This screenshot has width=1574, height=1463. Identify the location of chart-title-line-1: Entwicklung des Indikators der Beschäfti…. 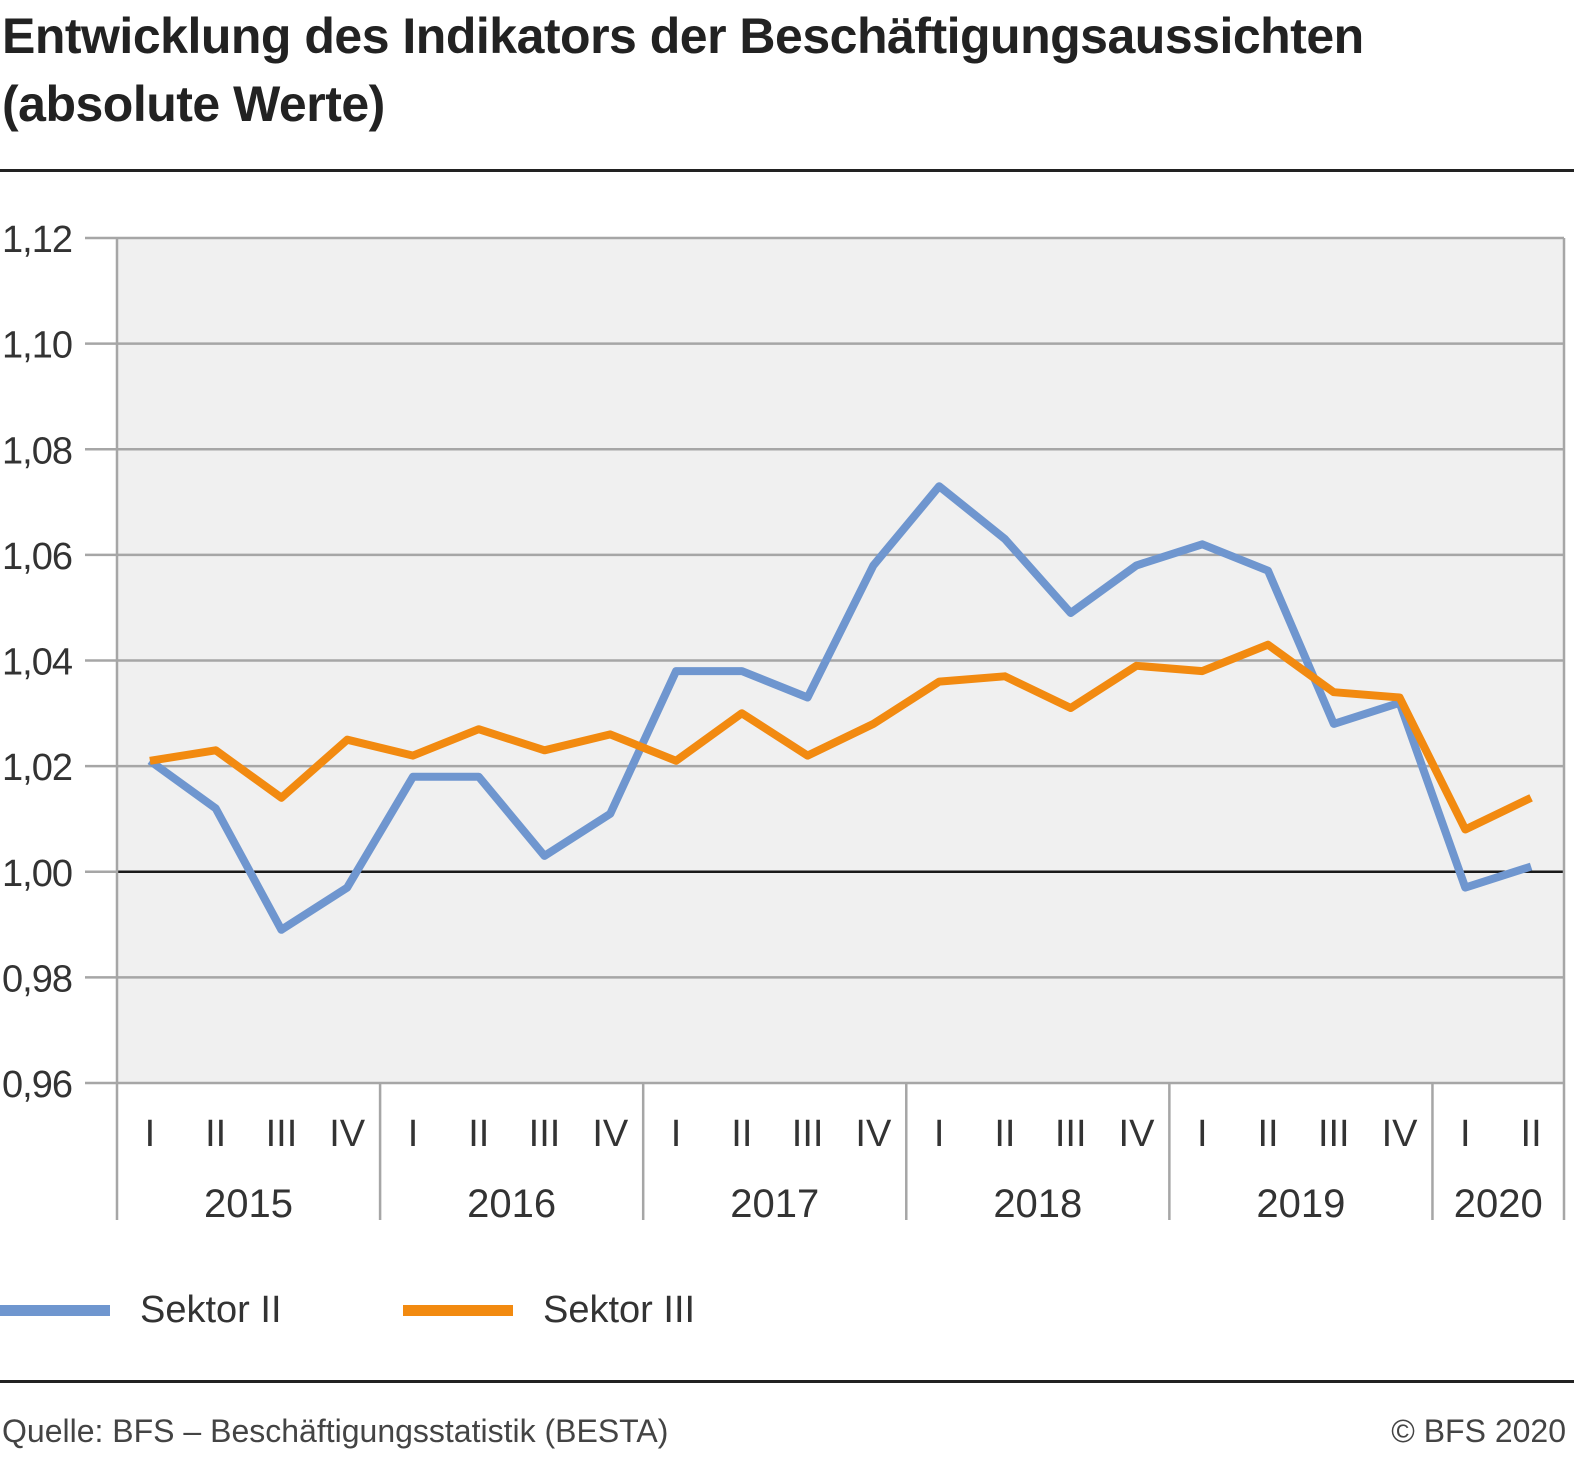
(683, 36).